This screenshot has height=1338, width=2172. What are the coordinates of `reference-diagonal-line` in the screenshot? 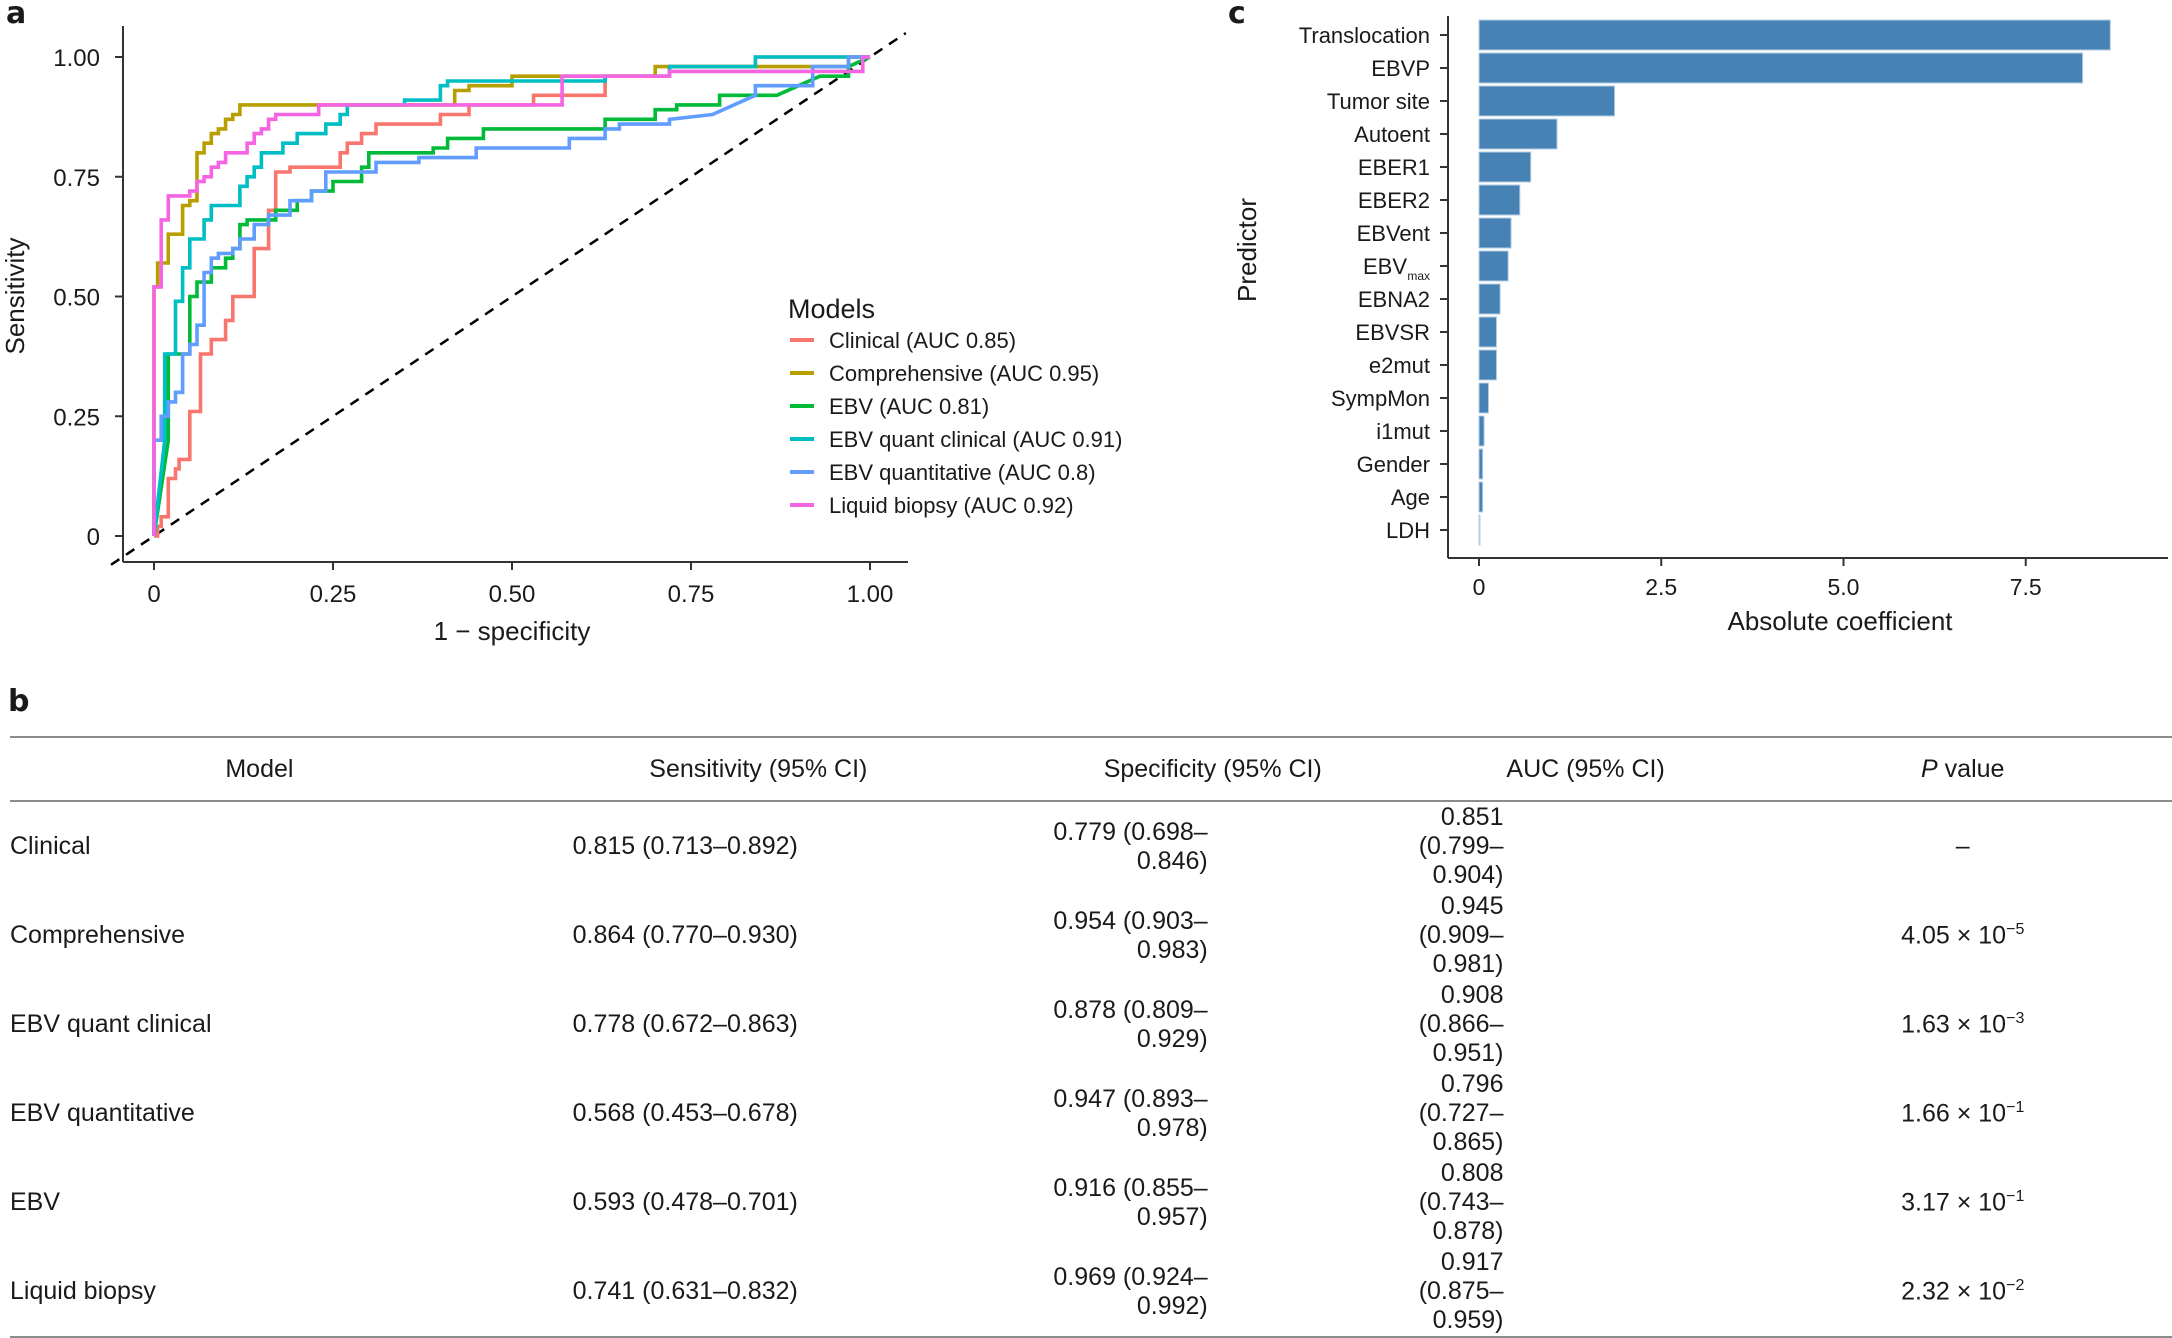 It's located at (508, 299).